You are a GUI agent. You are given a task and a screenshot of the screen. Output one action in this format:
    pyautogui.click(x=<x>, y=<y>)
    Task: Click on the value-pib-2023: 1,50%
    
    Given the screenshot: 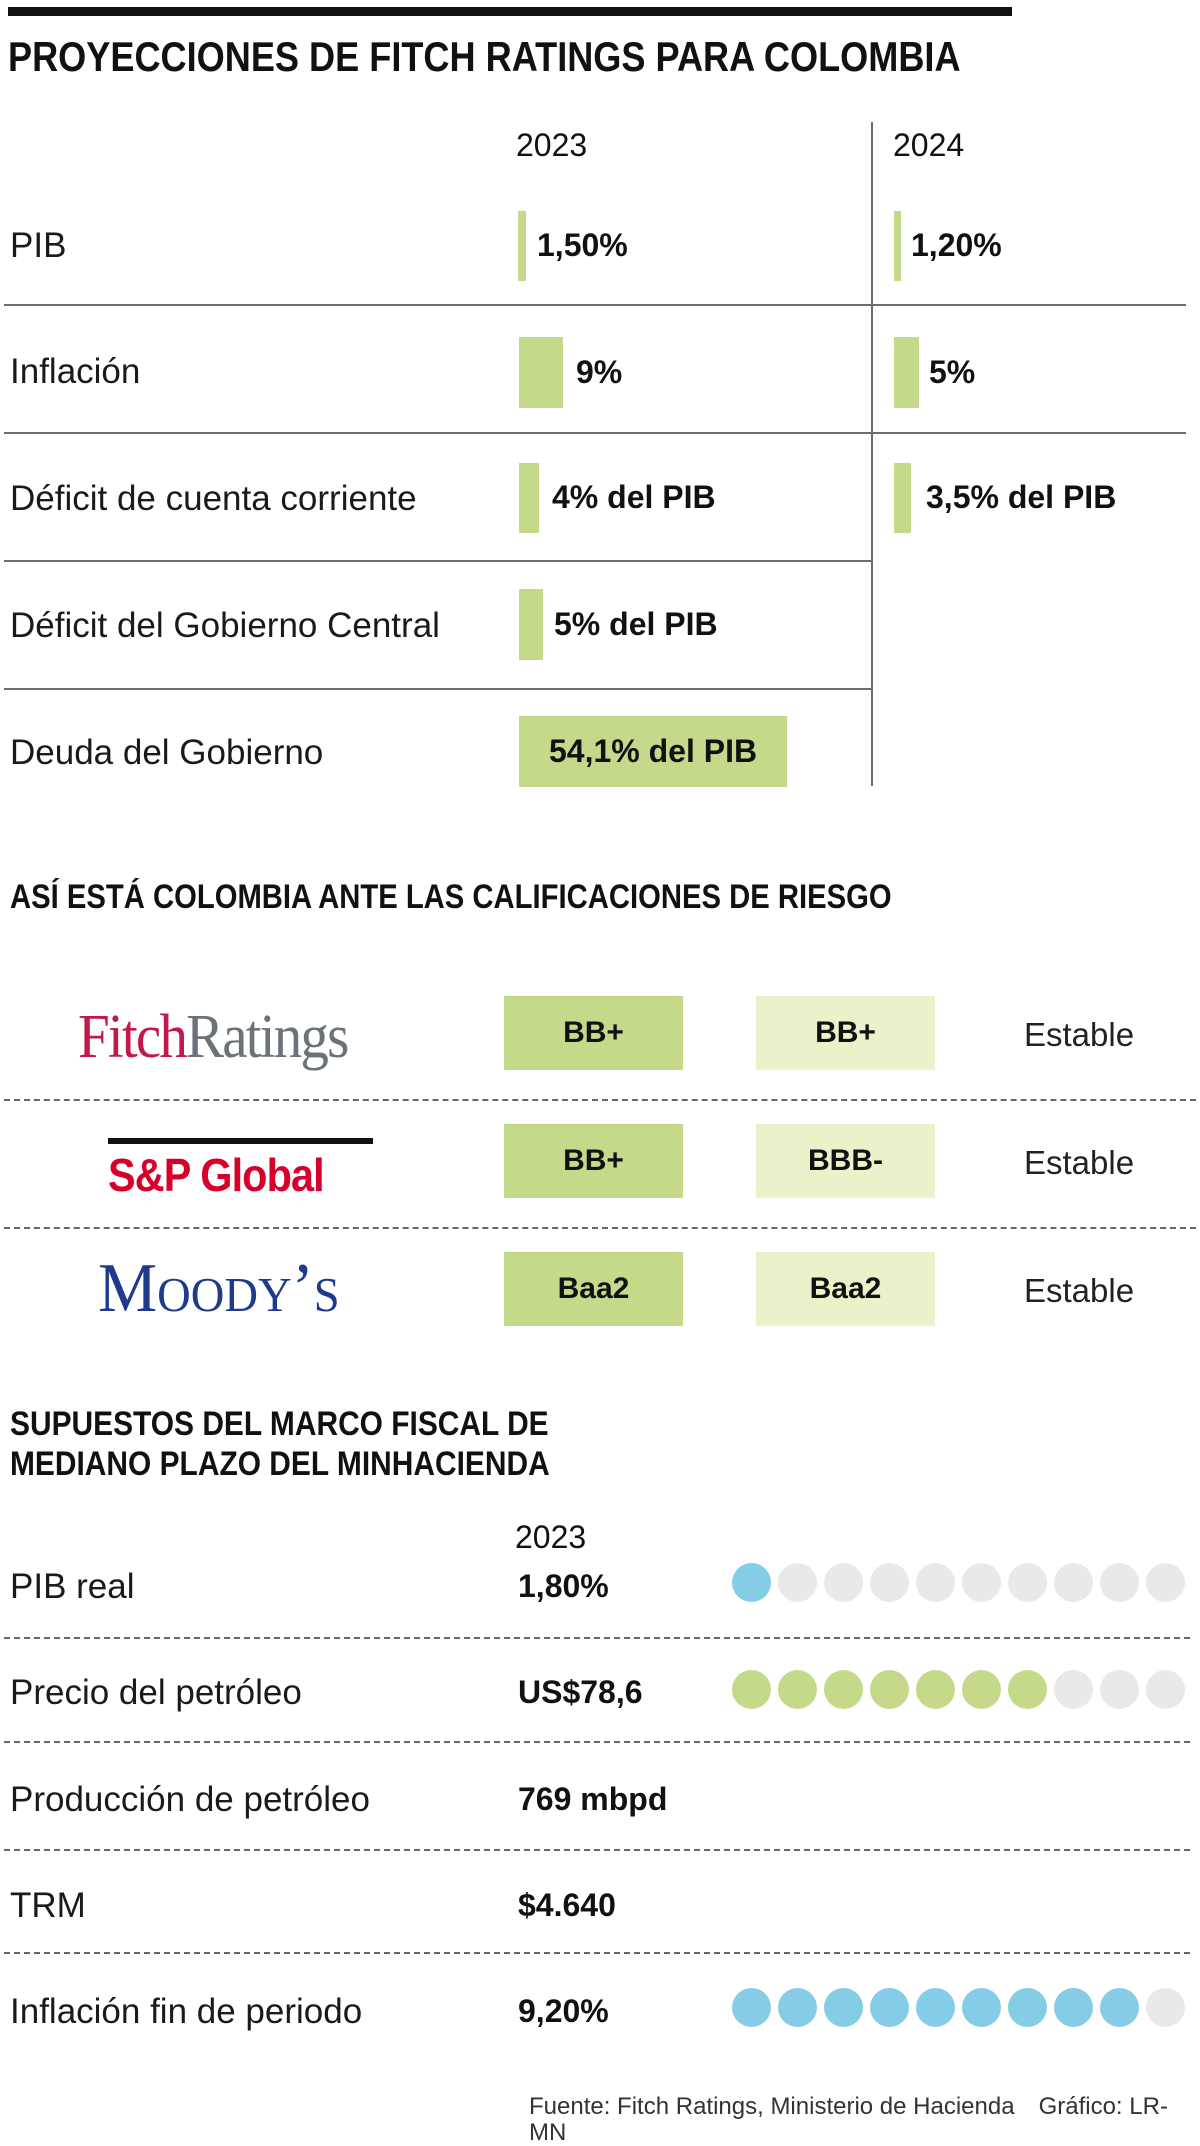 What is the action you would take?
    pyautogui.click(x=582, y=245)
    